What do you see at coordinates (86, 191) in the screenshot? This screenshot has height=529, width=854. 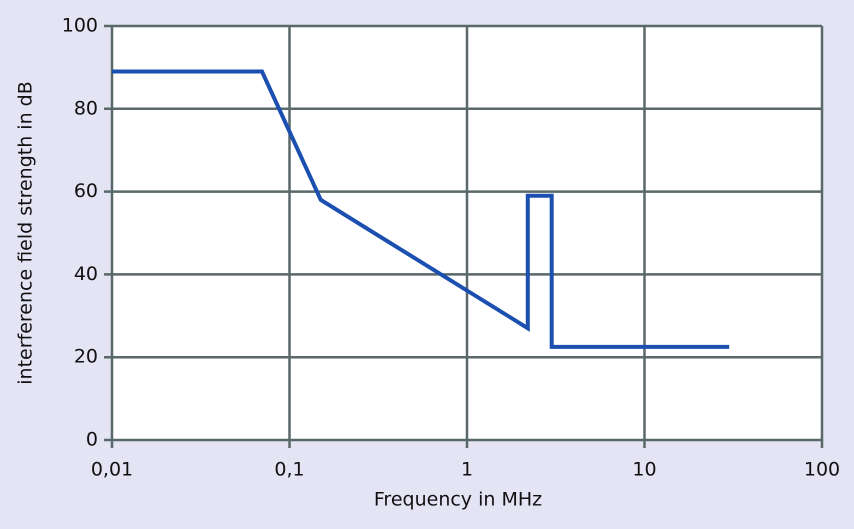 I see `y-tick-label: 60` at bounding box center [86, 191].